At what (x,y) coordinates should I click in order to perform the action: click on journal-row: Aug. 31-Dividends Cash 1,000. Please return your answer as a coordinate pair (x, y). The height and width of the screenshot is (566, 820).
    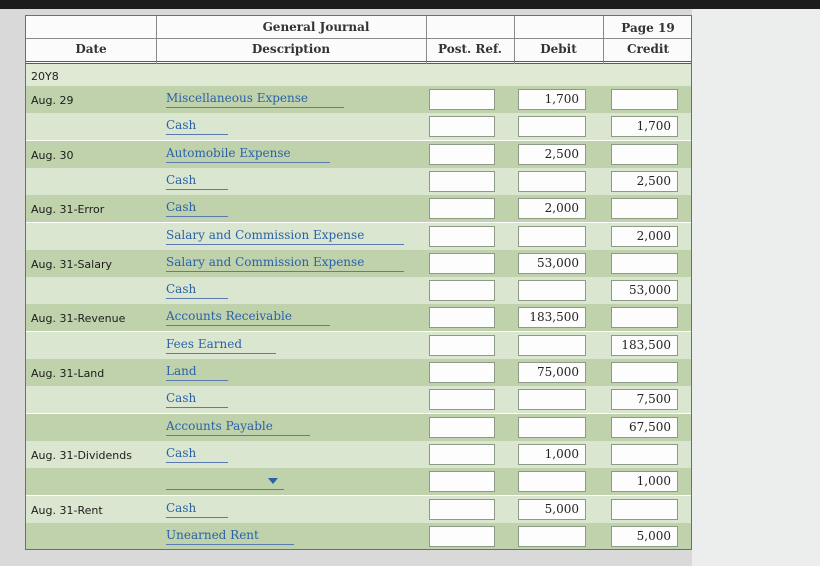
    Looking at the image, I should click on (358, 454).